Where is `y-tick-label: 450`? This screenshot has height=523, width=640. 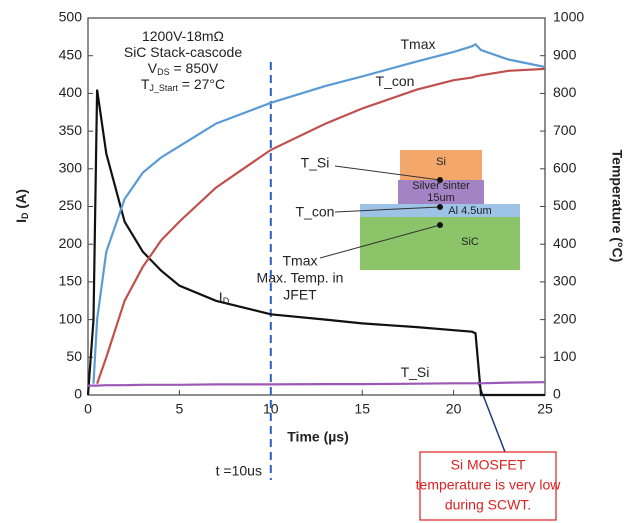
y-tick-label: 450 is located at coordinates (71, 54).